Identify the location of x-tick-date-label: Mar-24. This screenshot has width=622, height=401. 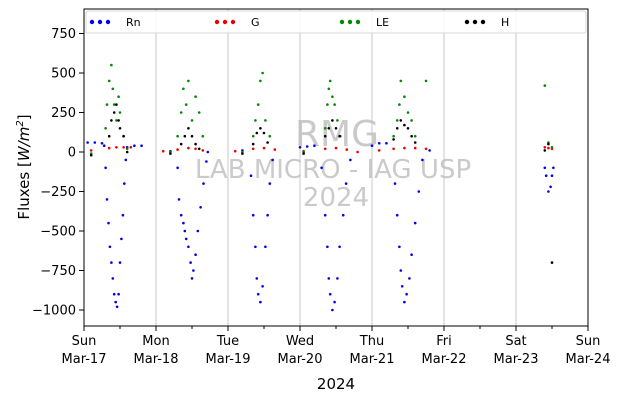
(588, 359).